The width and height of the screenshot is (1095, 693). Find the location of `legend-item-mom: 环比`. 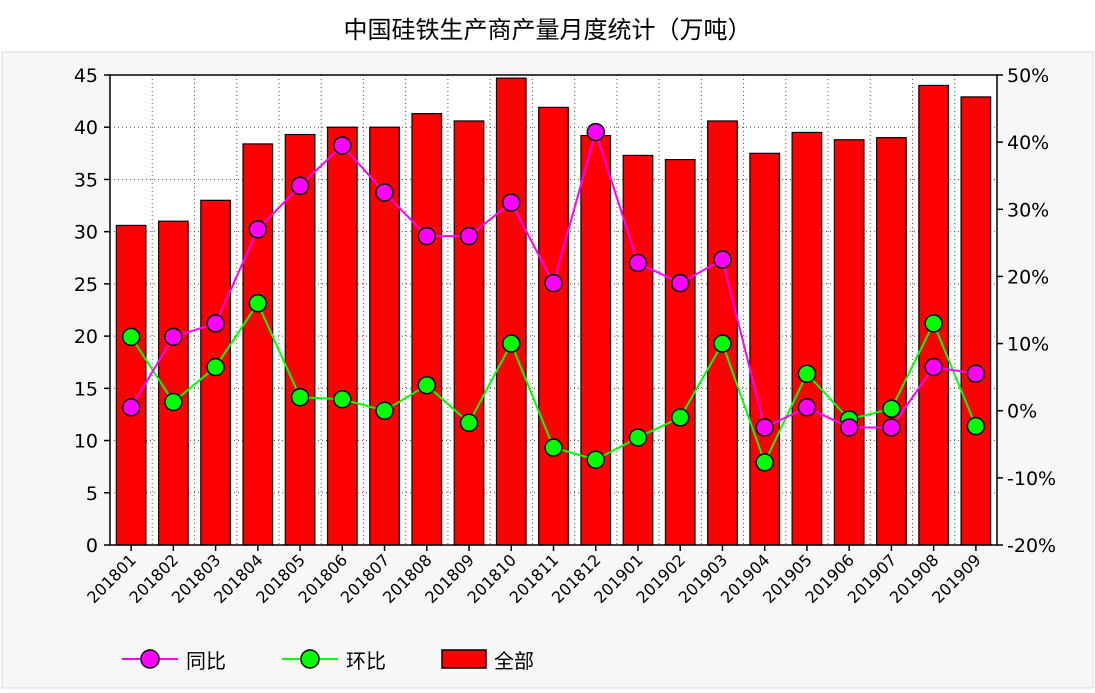

legend-item-mom: 环比 is located at coordinates (333, 659).